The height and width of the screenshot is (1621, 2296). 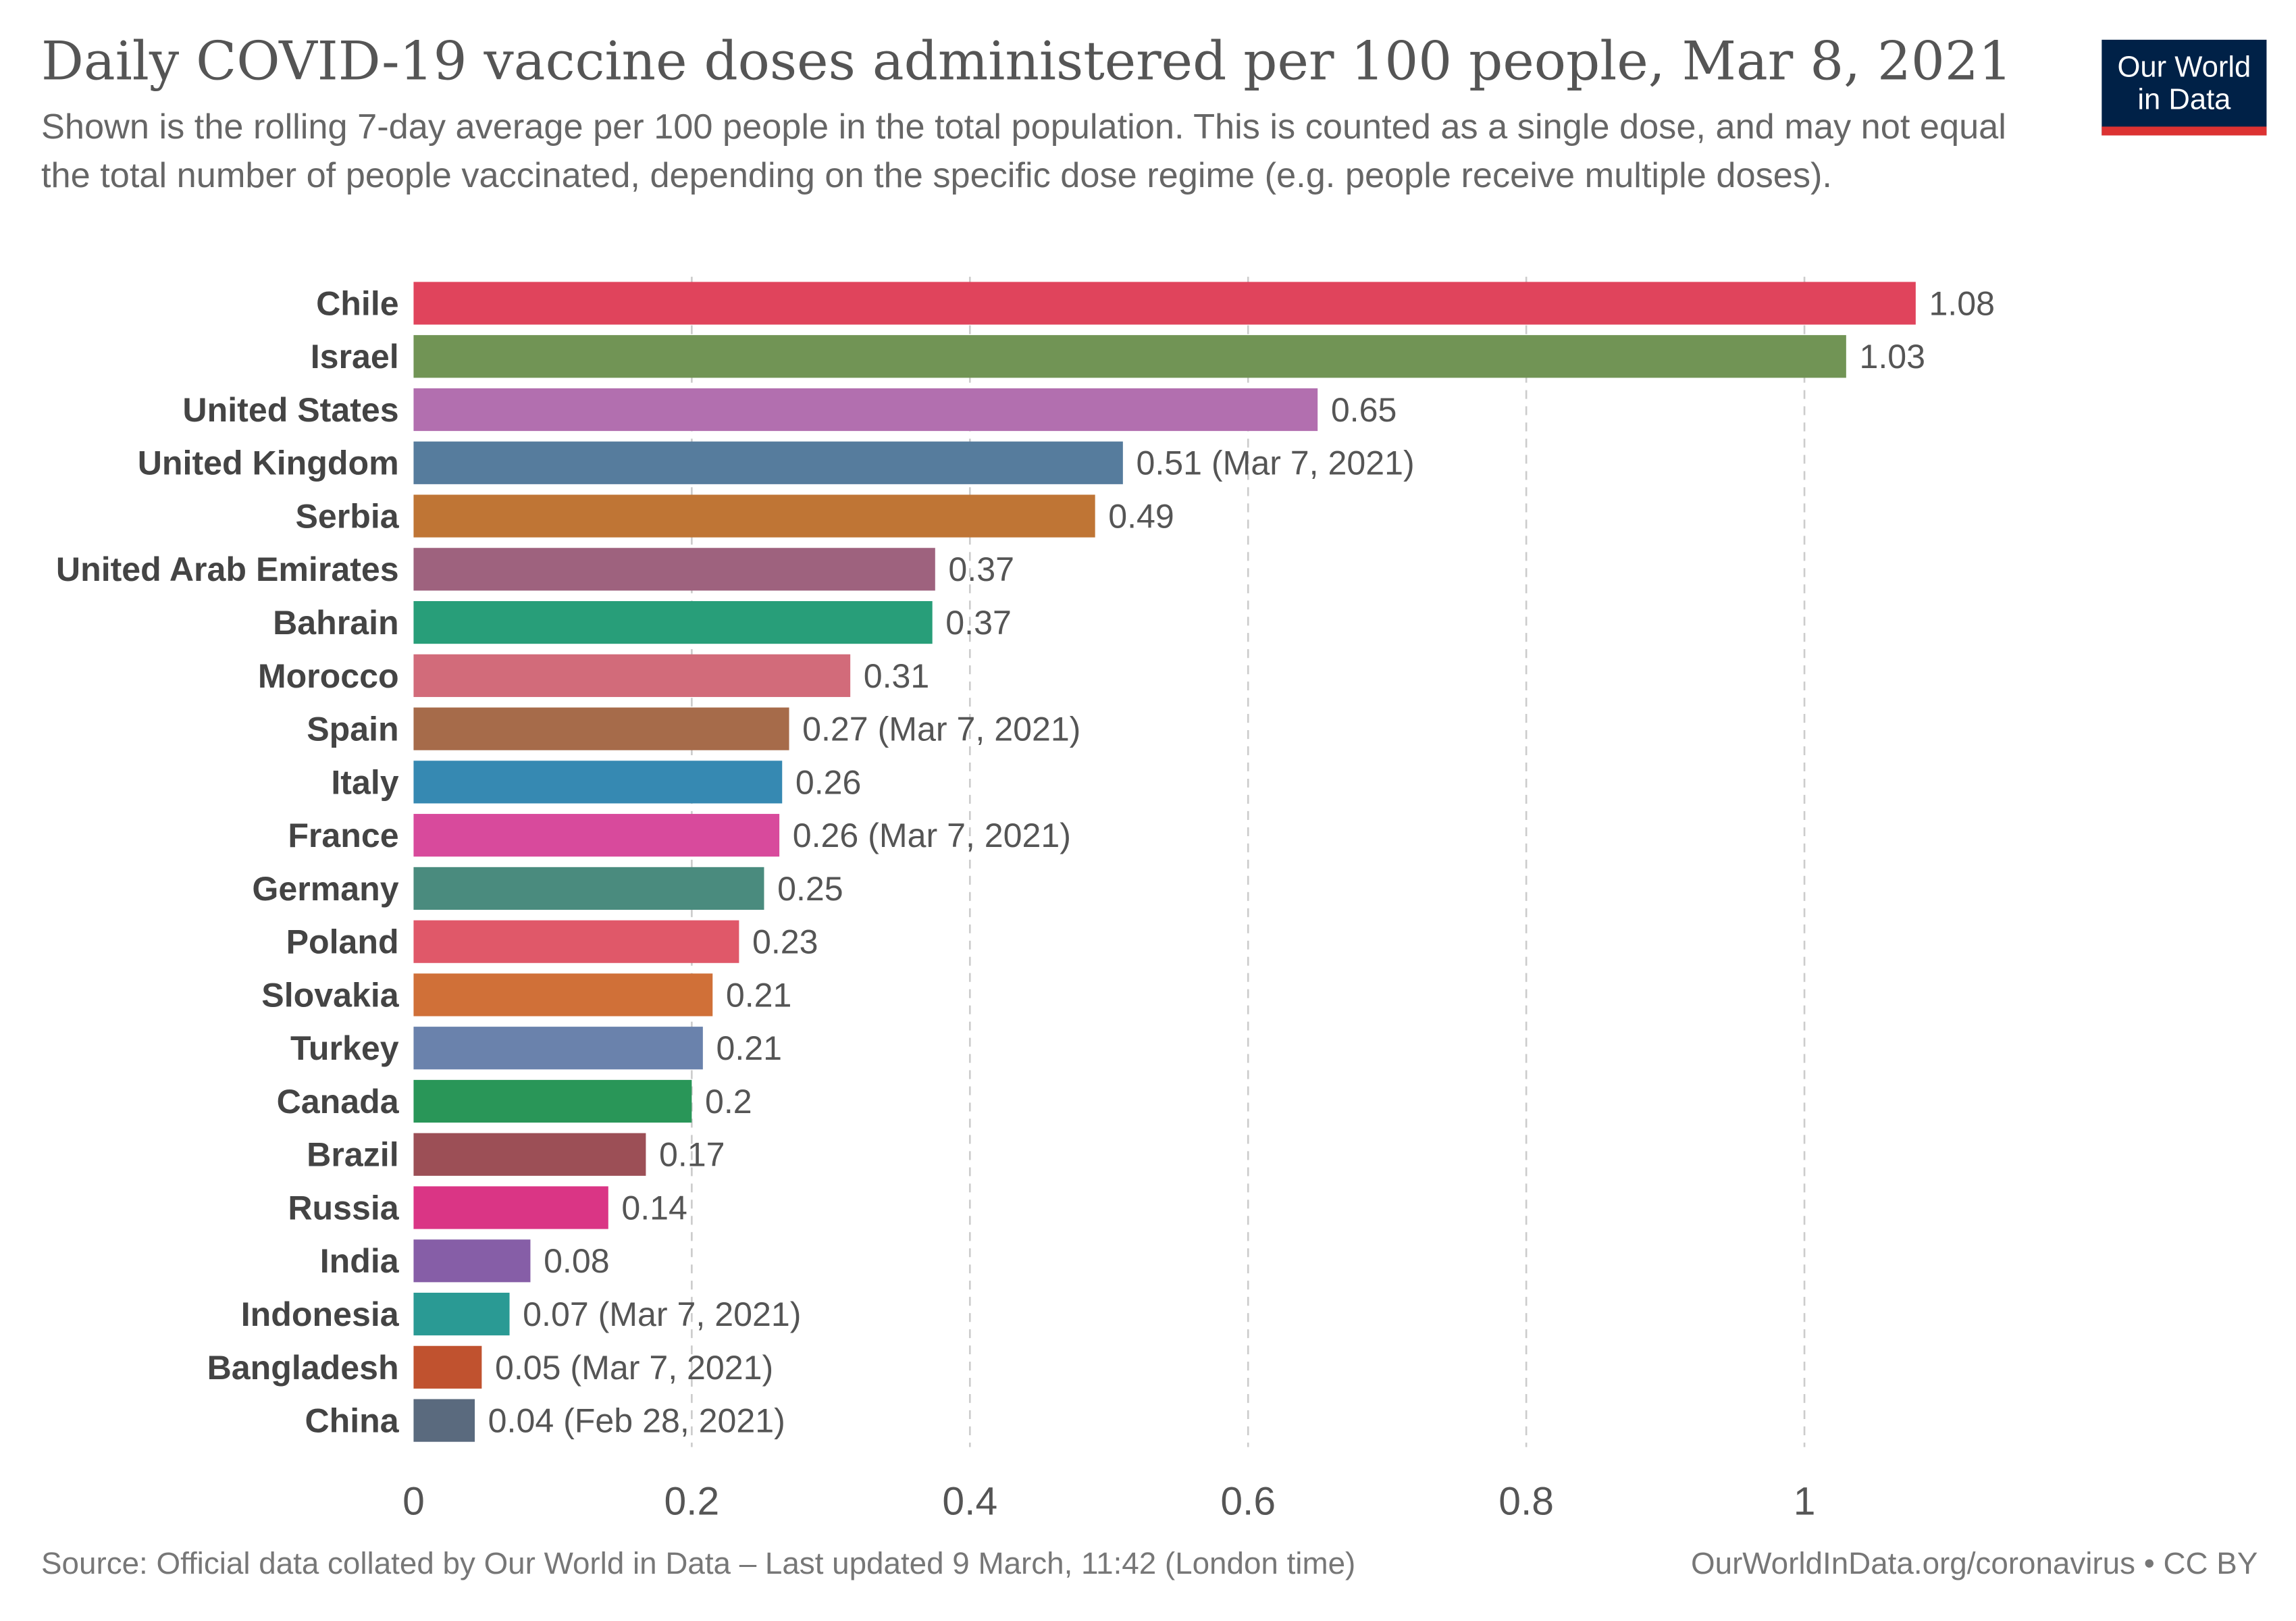 I want to click on category-label: Morocco, so click(x=328, y=676).